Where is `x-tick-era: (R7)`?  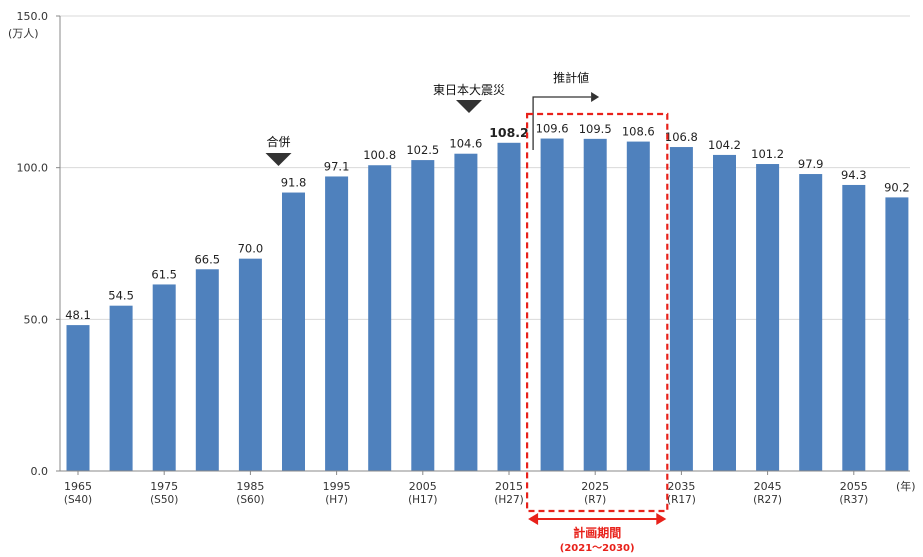
x-tick-era: (R7) is located at coordinates (595, 500).